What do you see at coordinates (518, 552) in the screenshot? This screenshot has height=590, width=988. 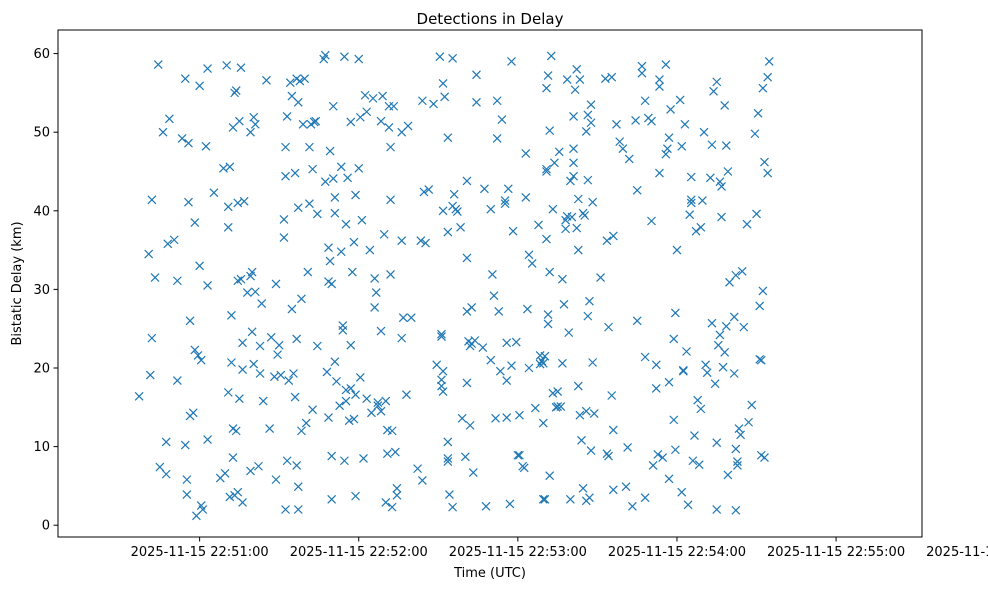 I see `x-tick-label: 2025-11-15 22:53:00` at bounding box center [518, 552].